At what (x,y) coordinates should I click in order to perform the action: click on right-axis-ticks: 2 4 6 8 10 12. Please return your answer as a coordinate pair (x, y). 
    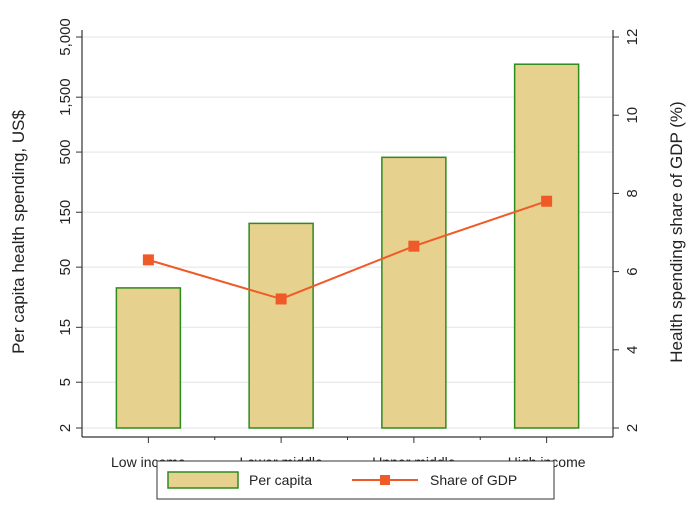
    Looking at the image, I should click on (627, 230).